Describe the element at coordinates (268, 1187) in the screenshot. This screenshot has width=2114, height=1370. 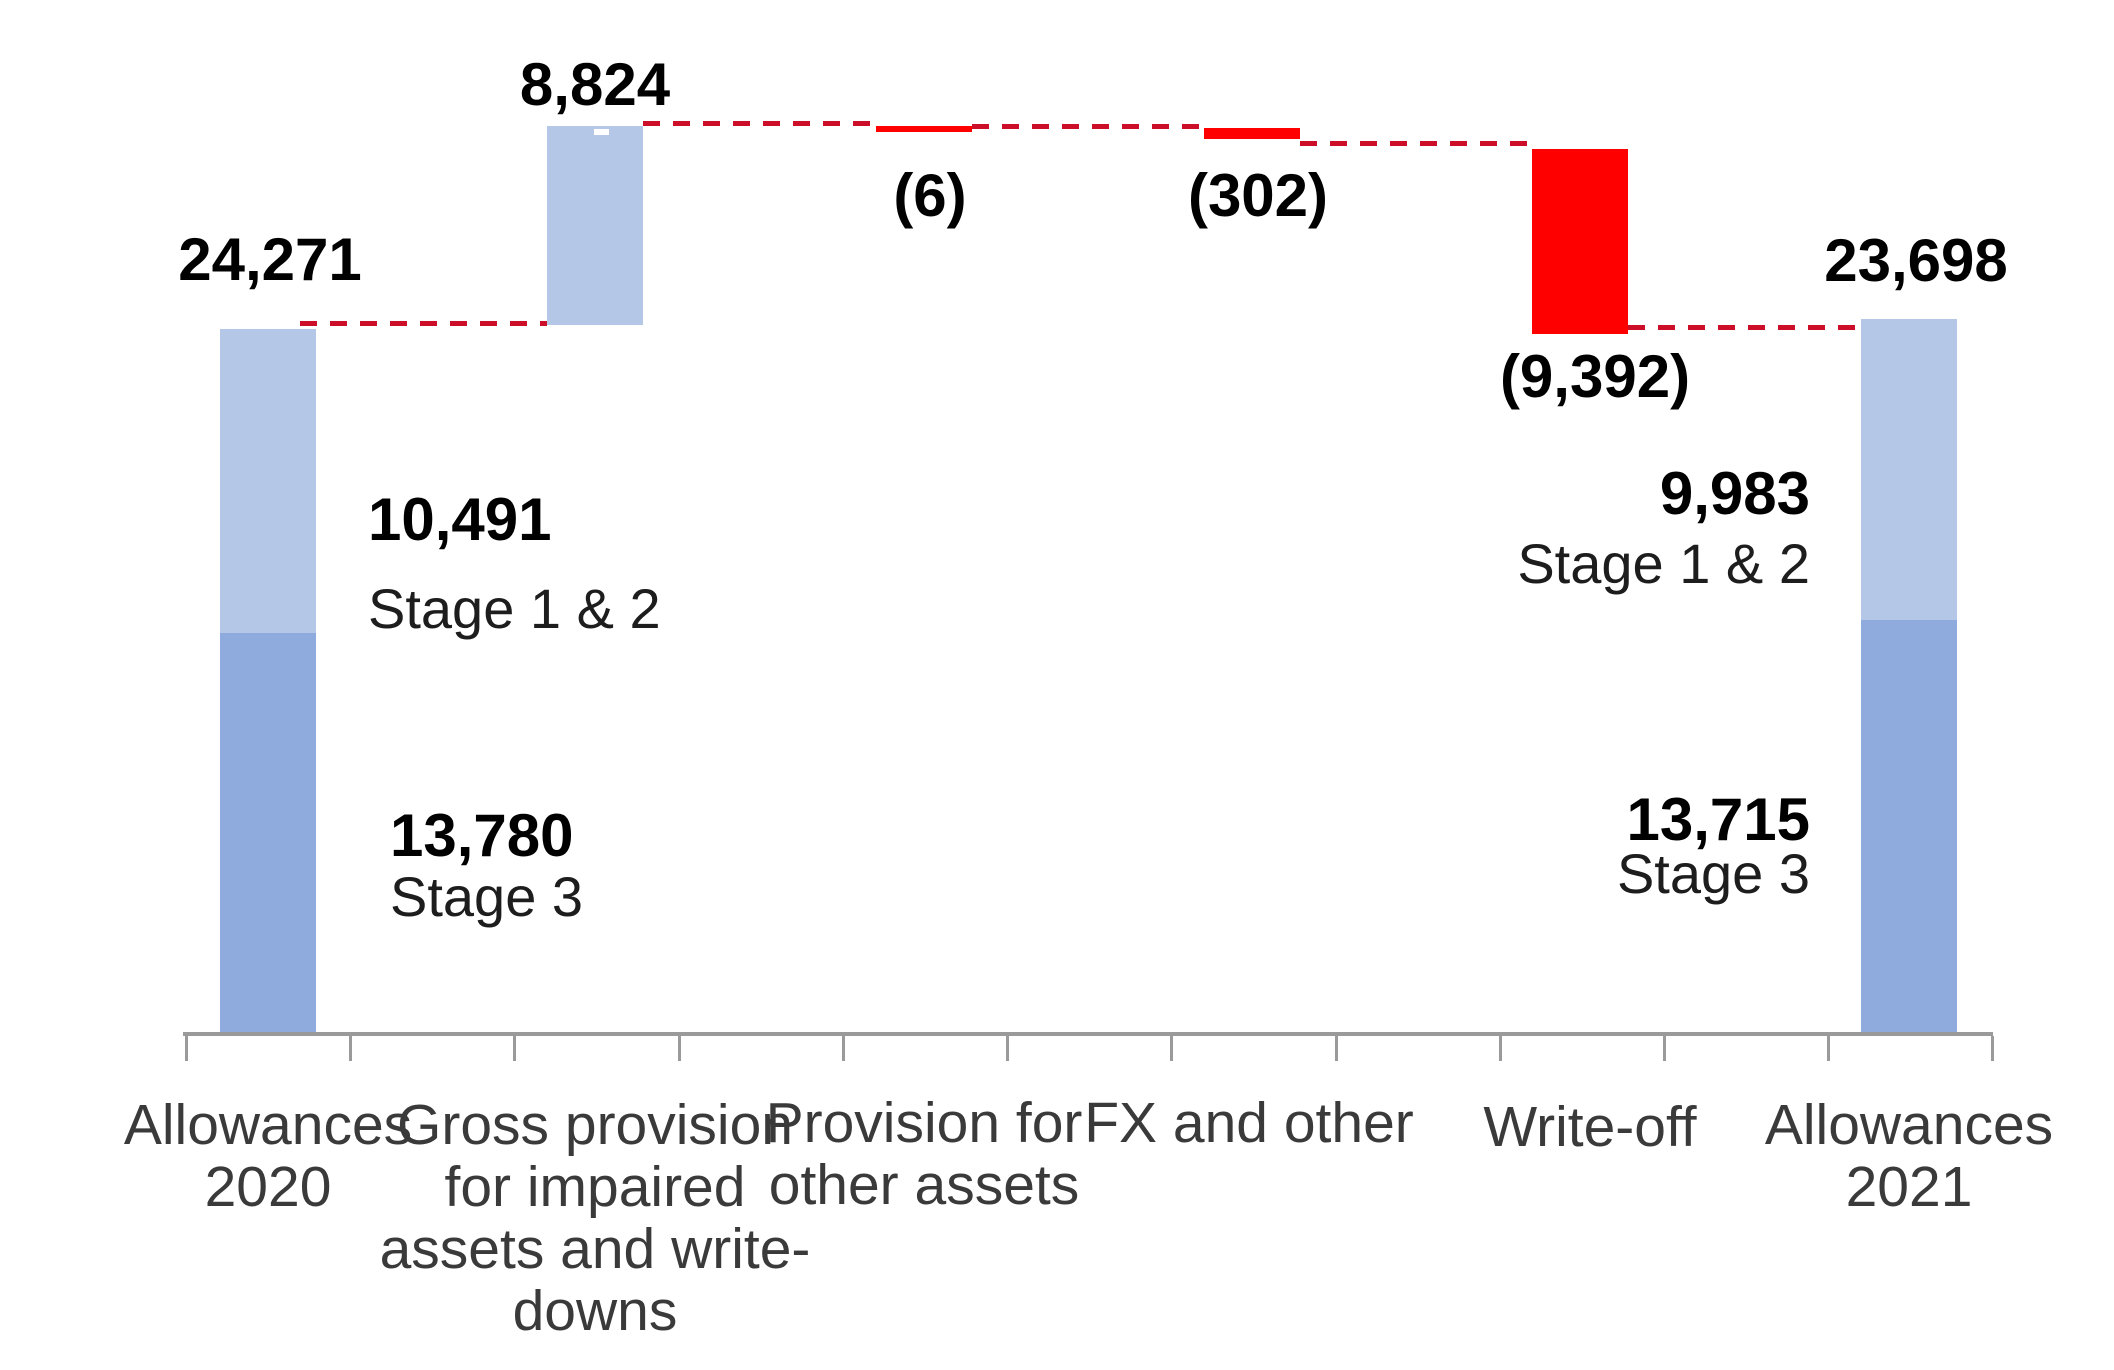
I see `category-line: 2020` at that location.